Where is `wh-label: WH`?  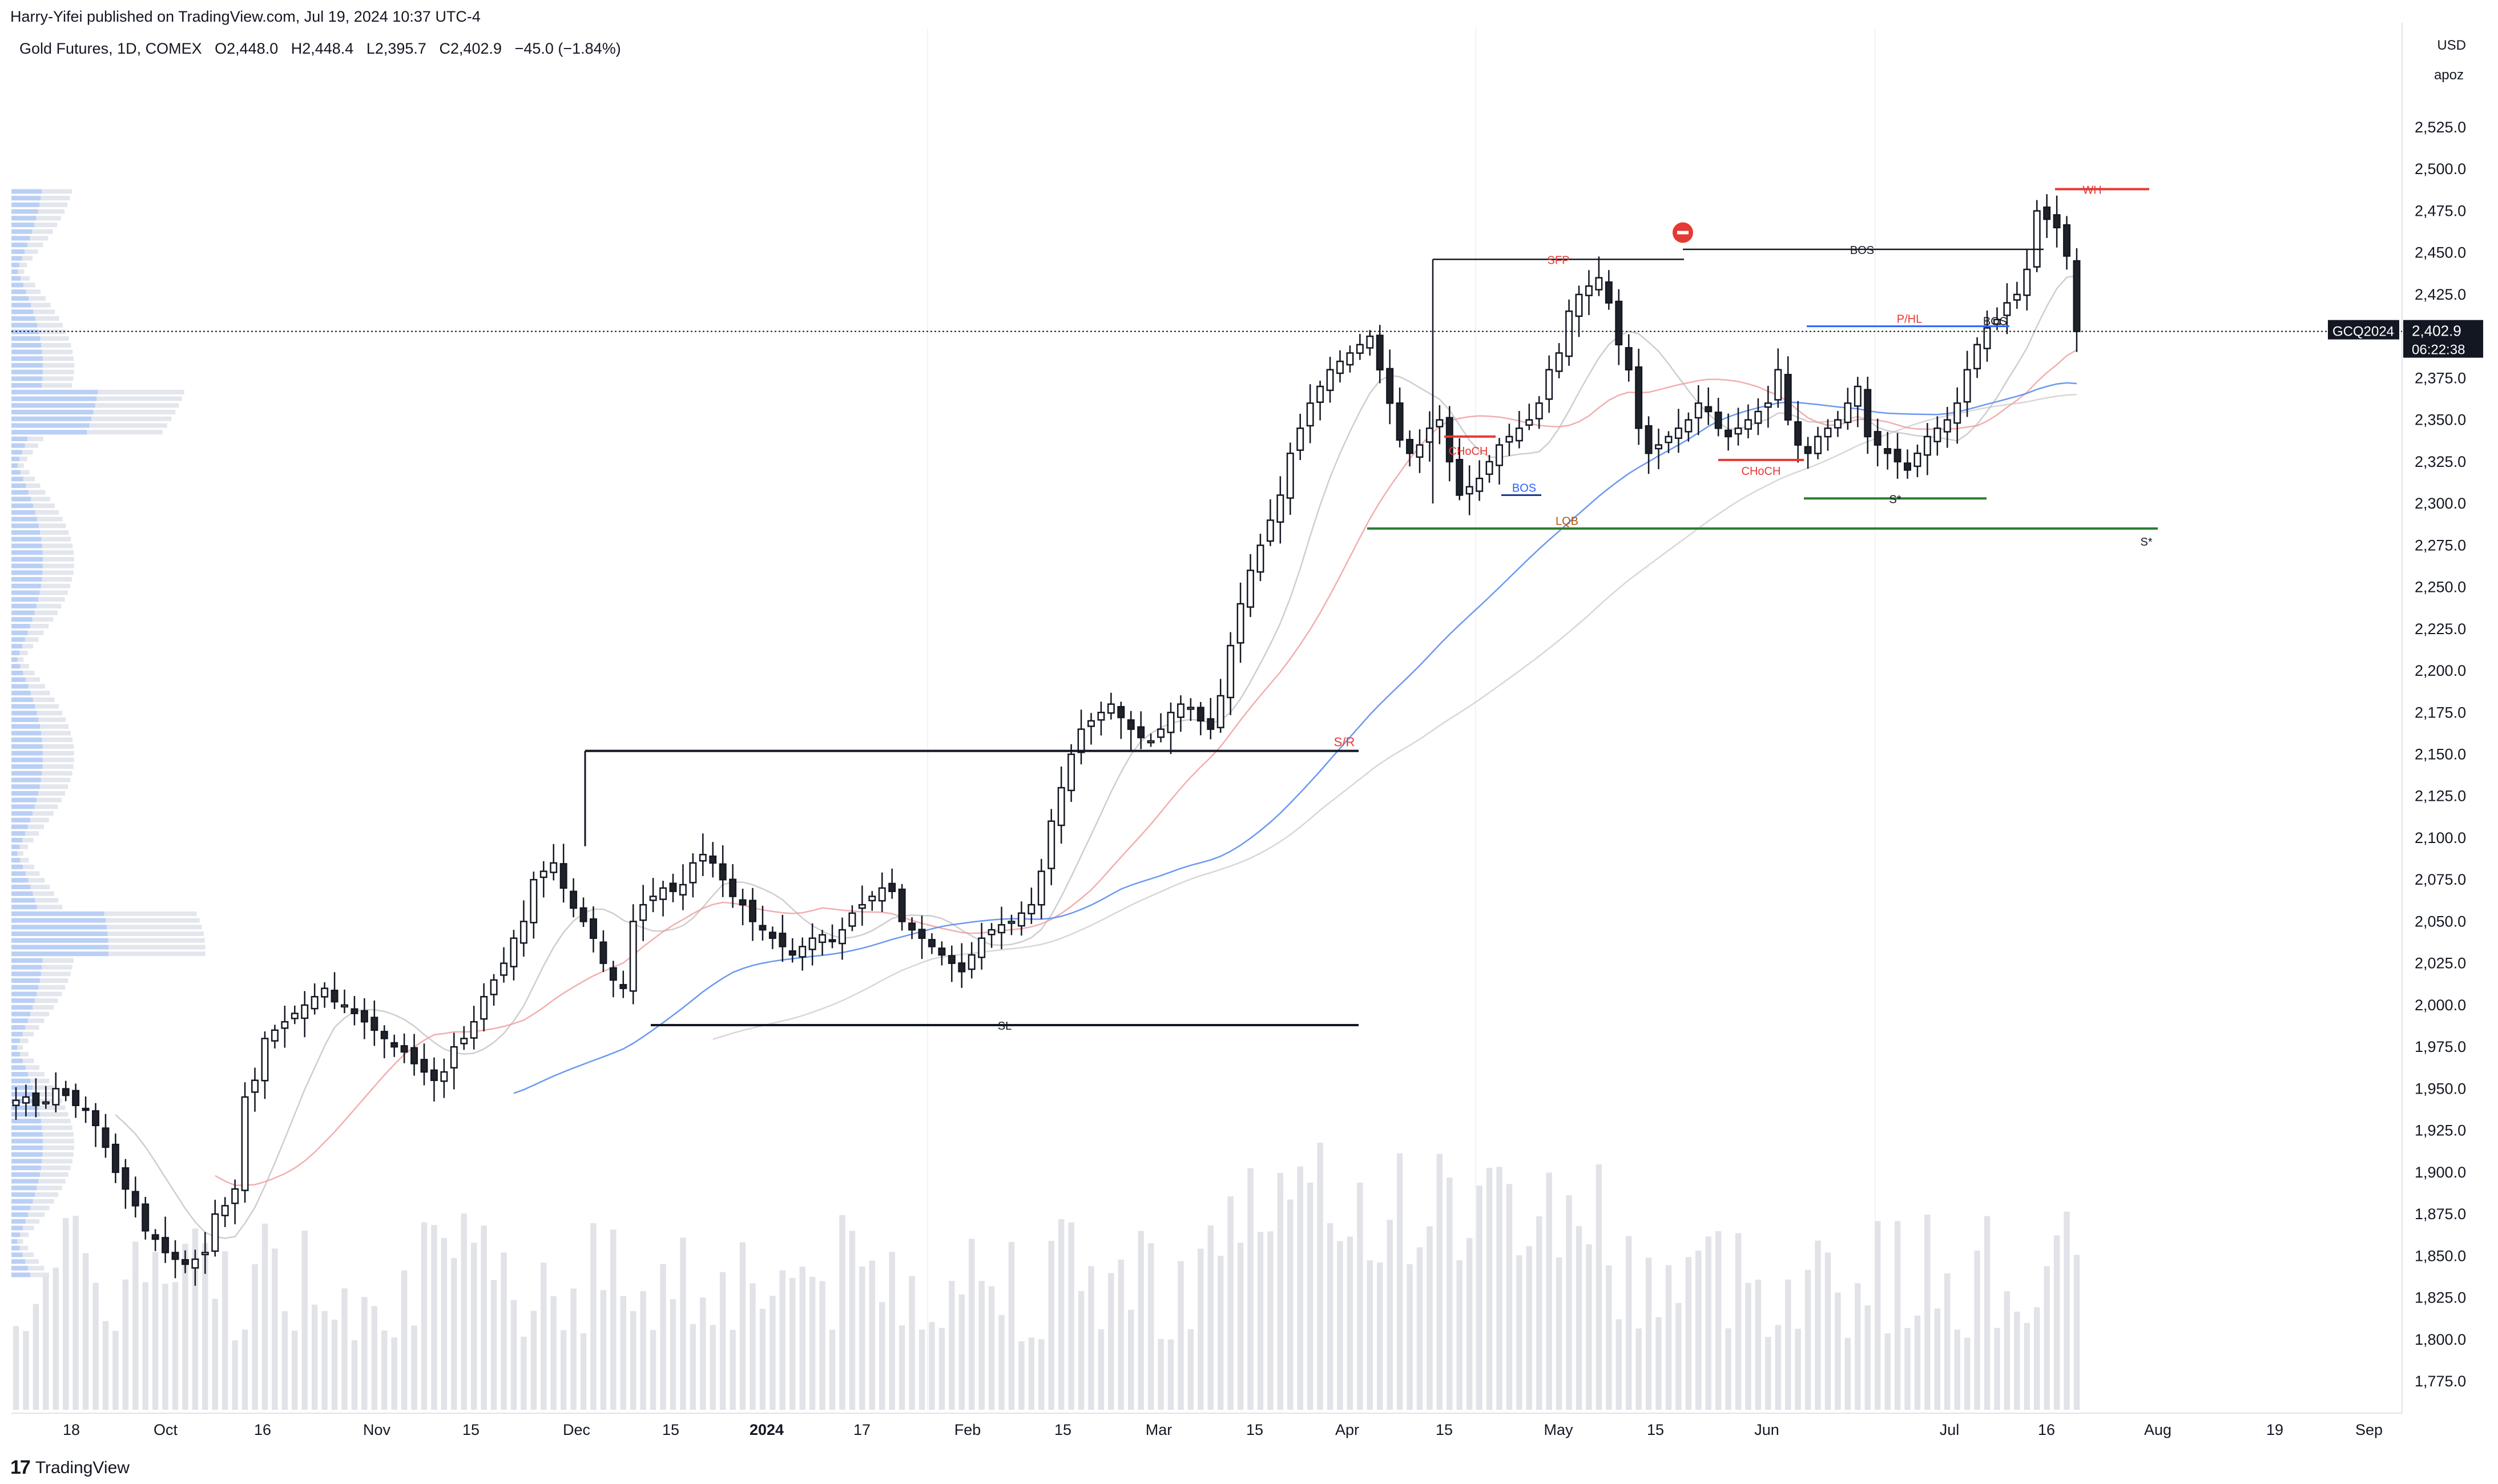 wh-label: WH is located at coordinates (2091, 190).